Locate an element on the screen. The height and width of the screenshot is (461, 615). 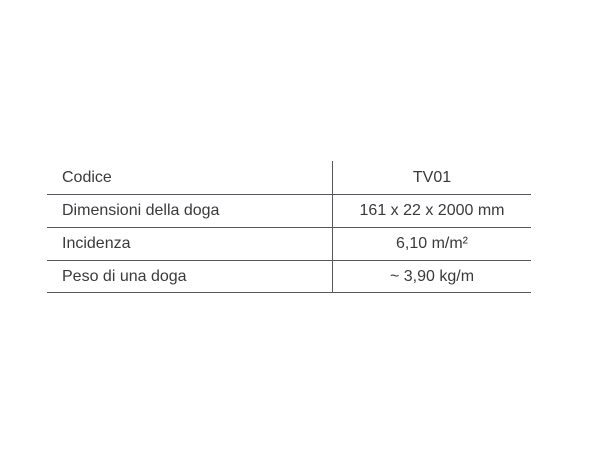
row-label: Incidenza is located at coordinates (96, 243).